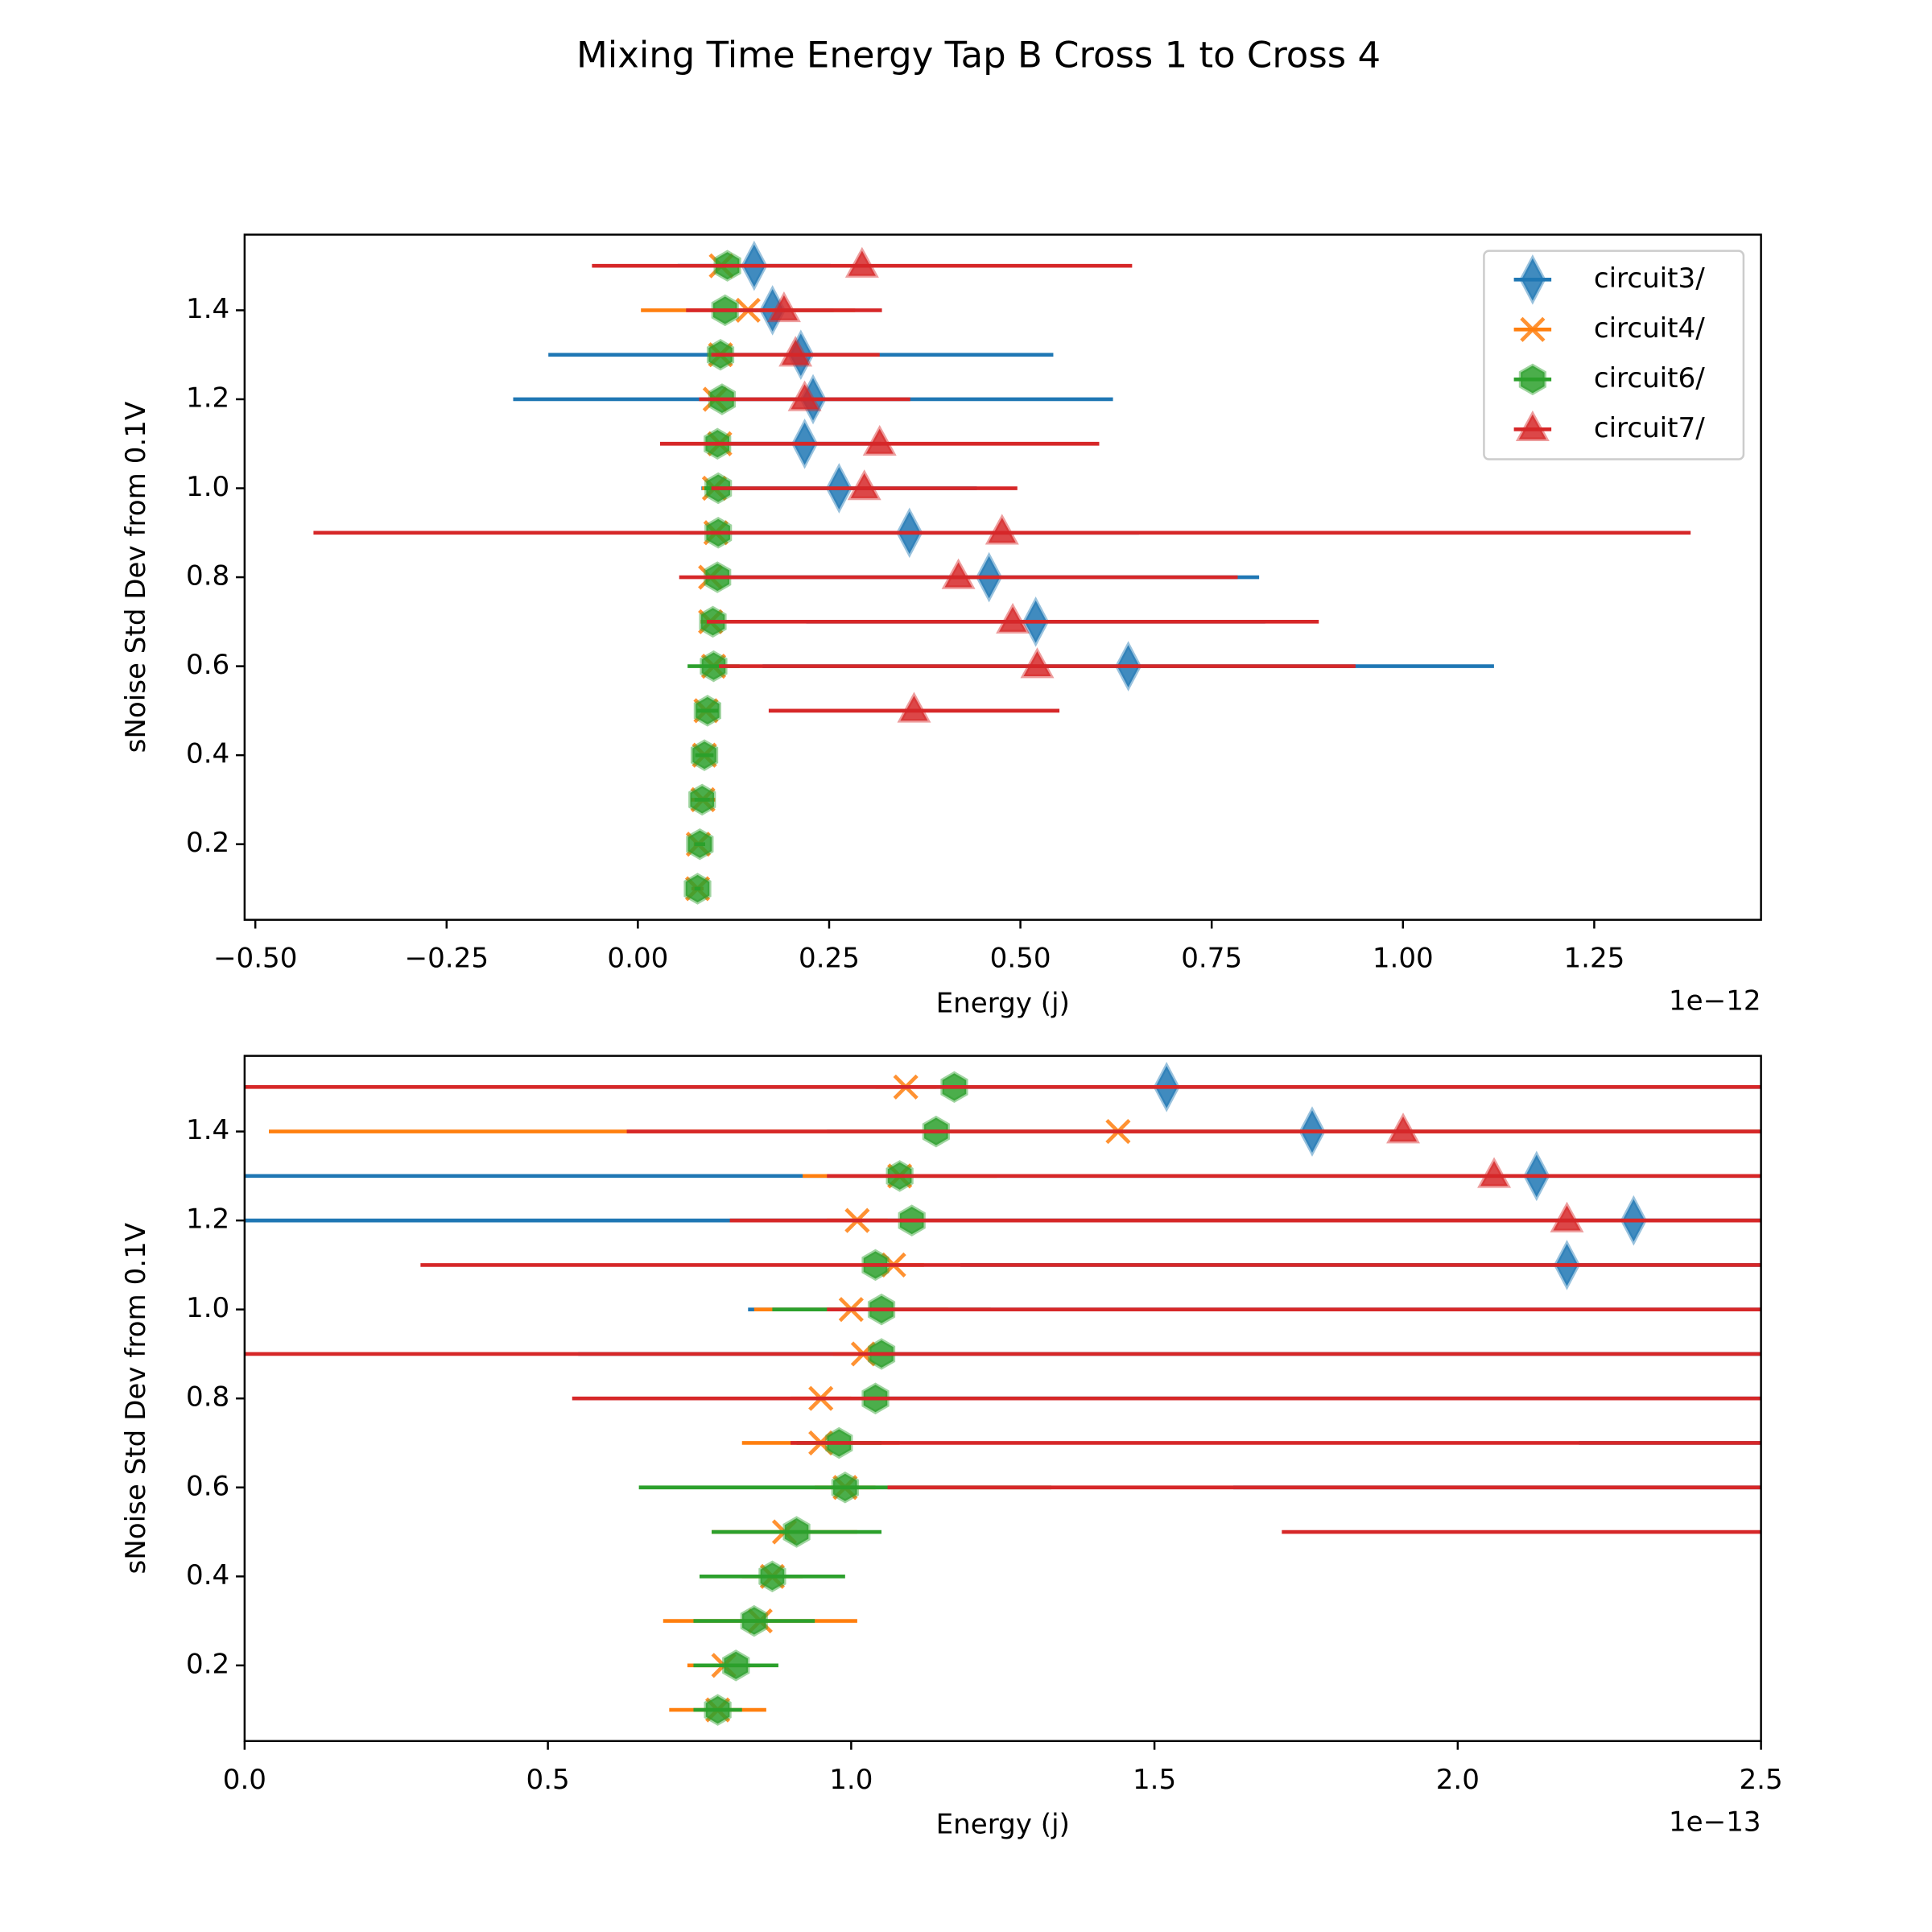 The image size is (1932, 1932). I want to click on x-offset-label: 1e−13, so click(1715, 1822).